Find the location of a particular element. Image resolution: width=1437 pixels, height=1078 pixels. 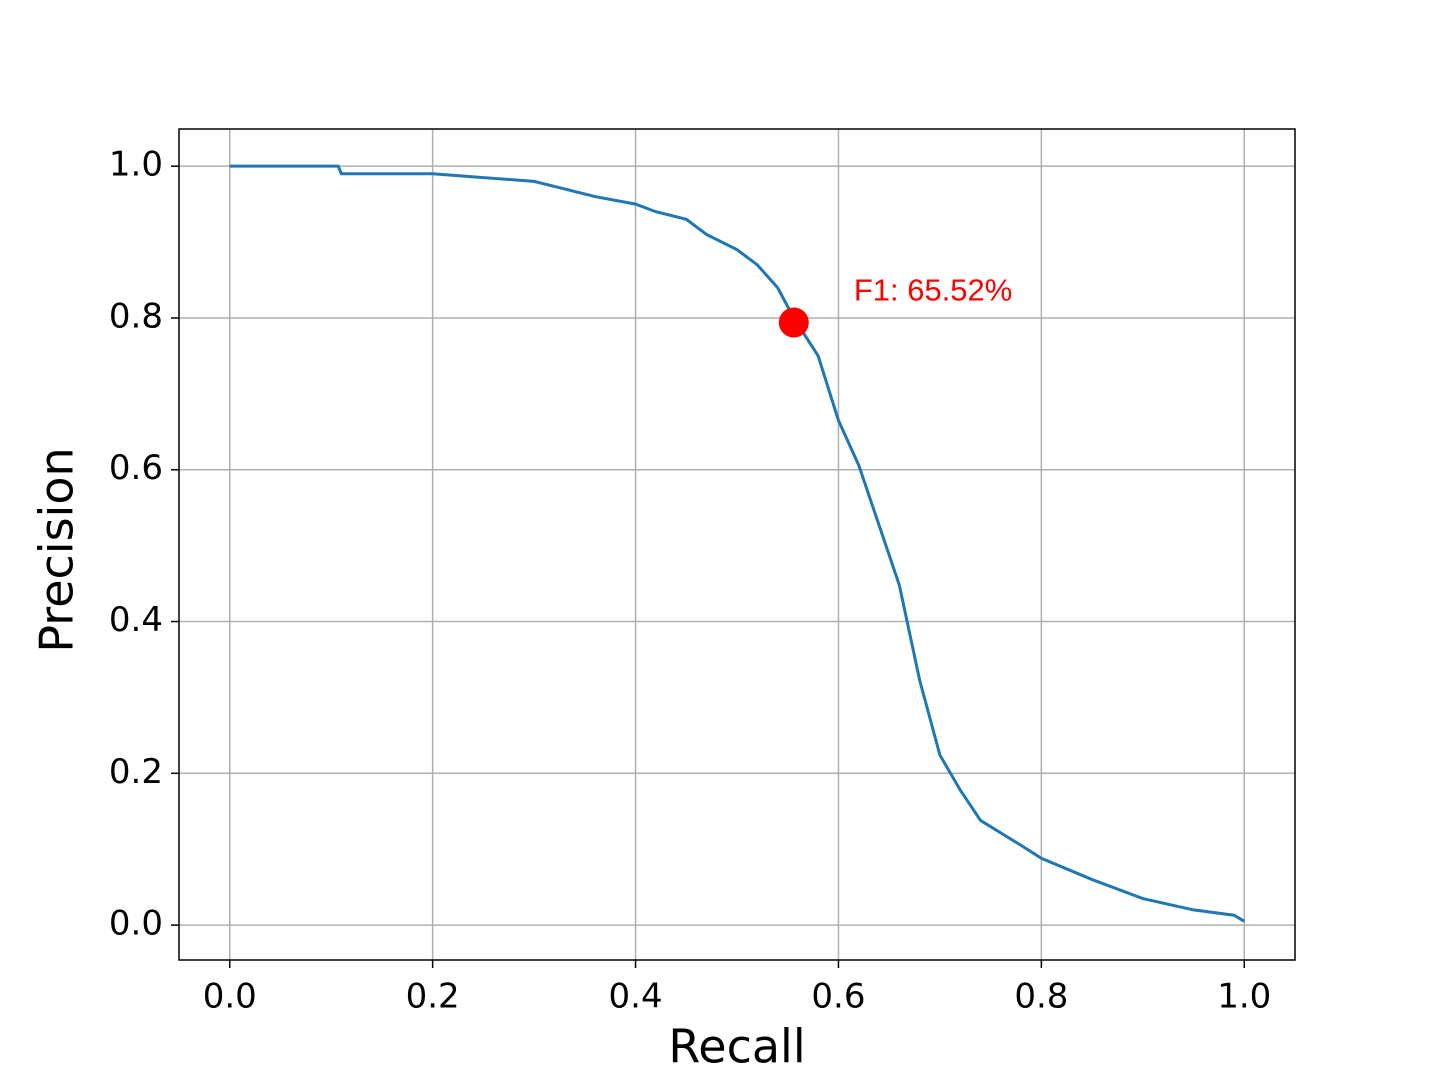

x-tick-label: 0.4 is located at coordinates (636, 997).